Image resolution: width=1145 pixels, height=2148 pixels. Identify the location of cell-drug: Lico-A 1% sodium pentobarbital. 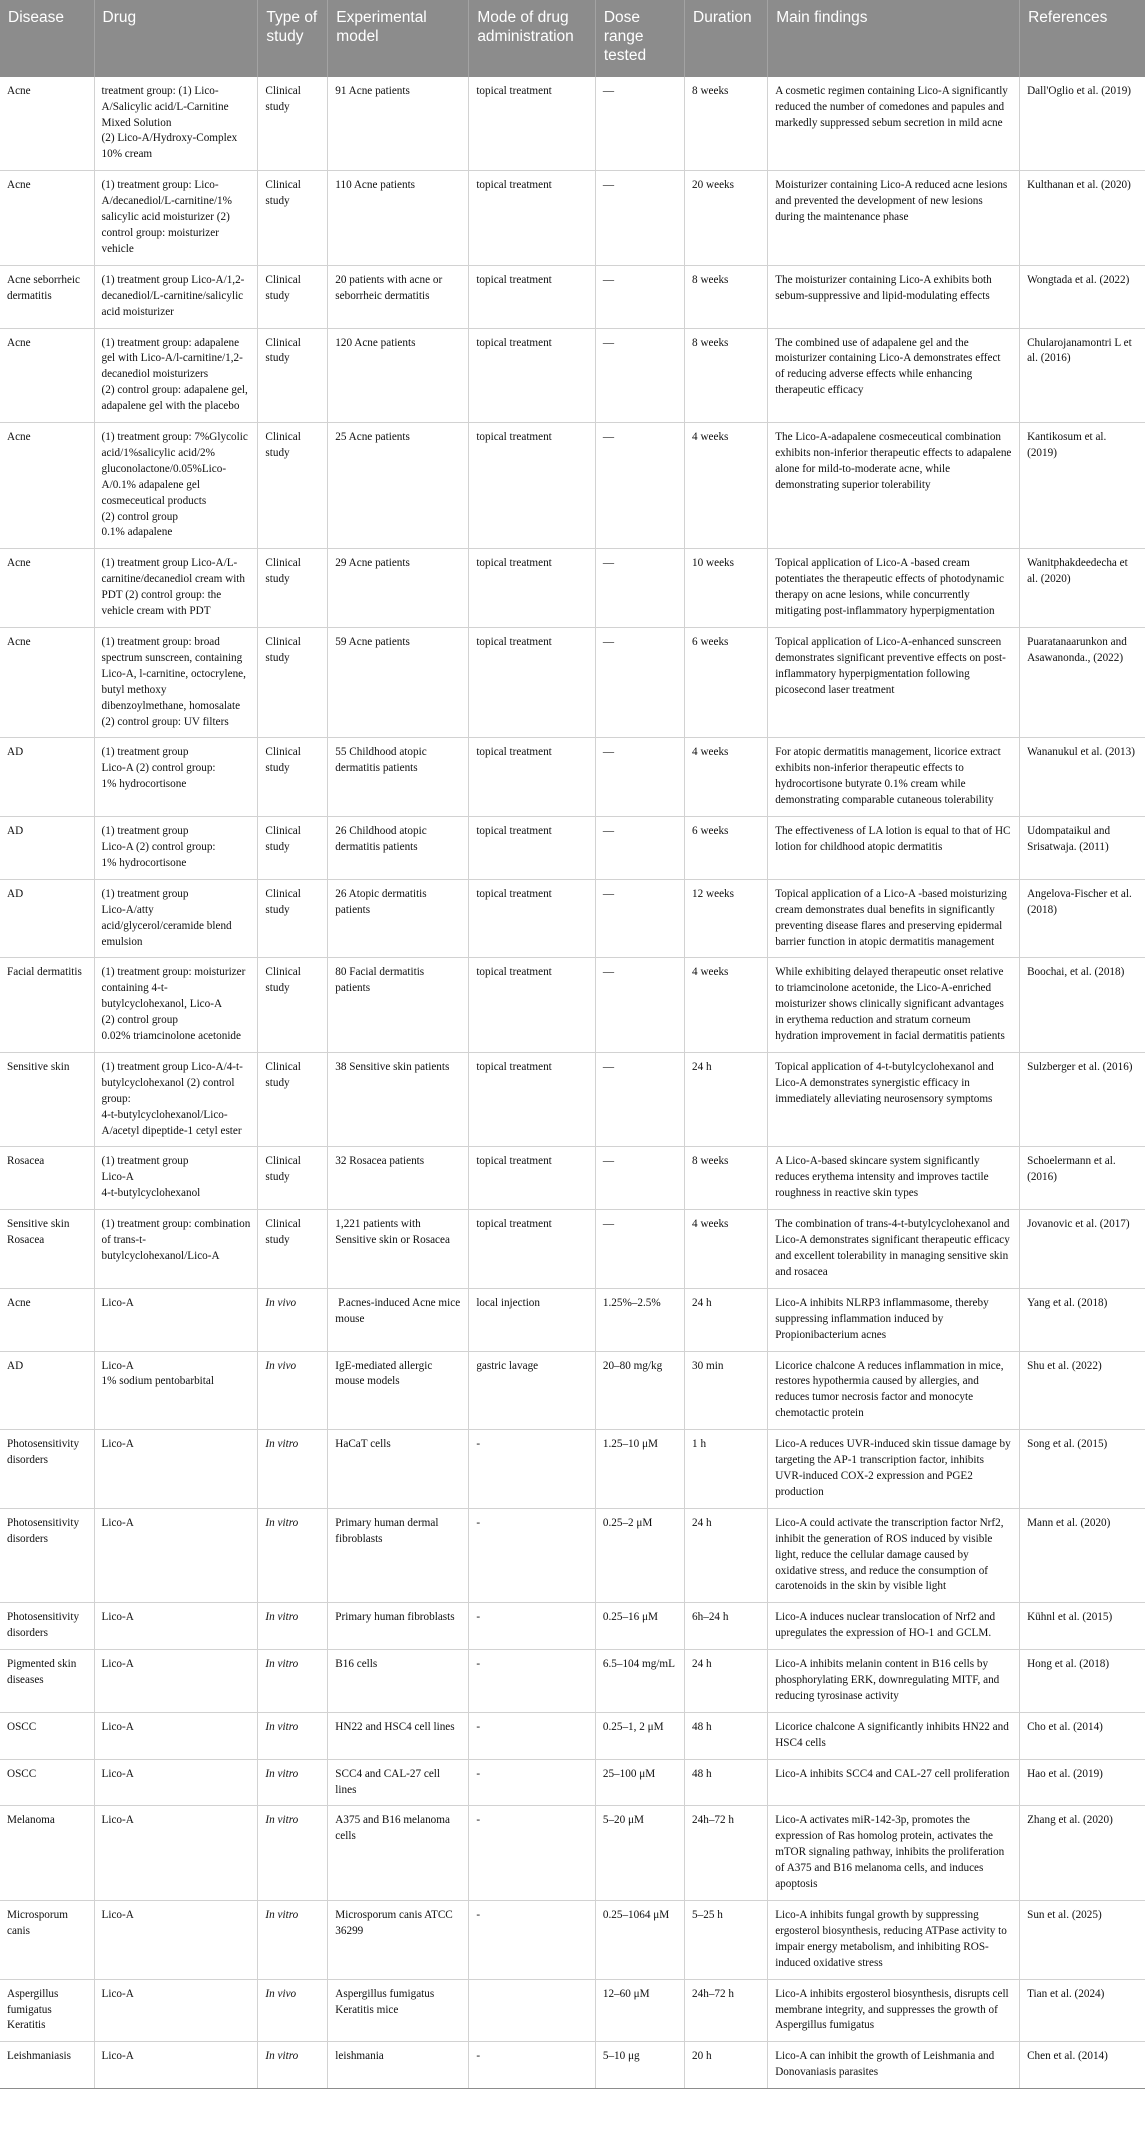
(176, 1391).